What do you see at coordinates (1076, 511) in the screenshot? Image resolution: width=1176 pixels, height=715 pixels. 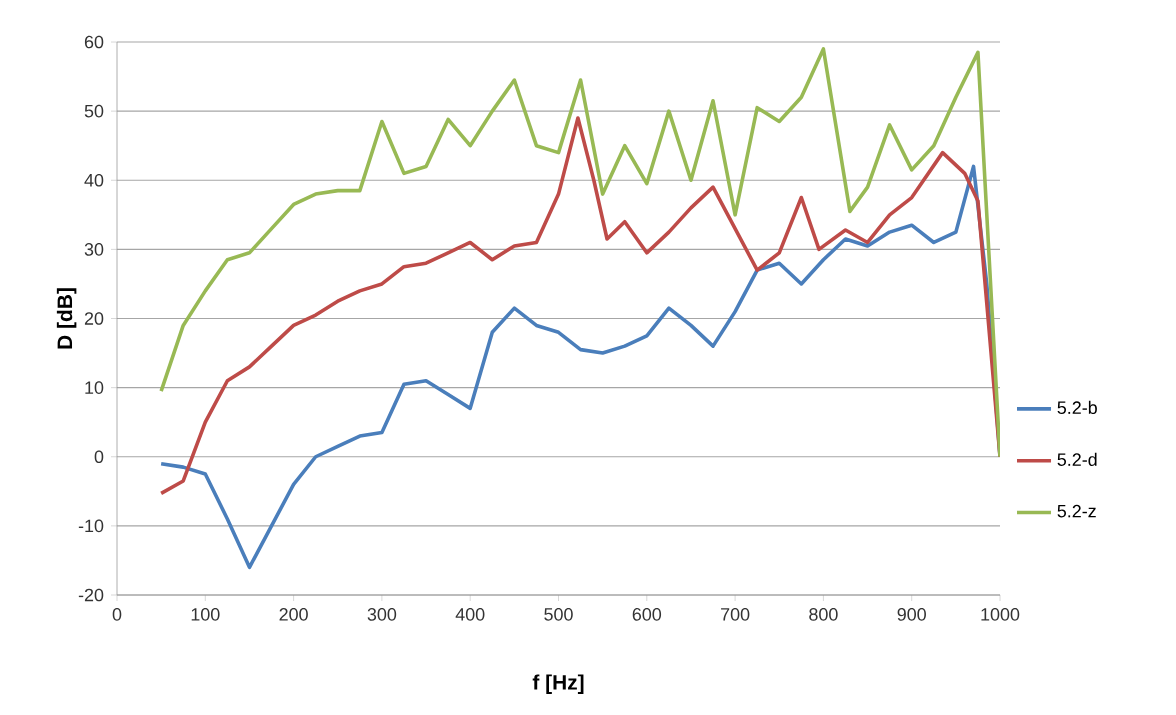 I see `legend-label: 5.2-z` at bounding box center [1076, 511].